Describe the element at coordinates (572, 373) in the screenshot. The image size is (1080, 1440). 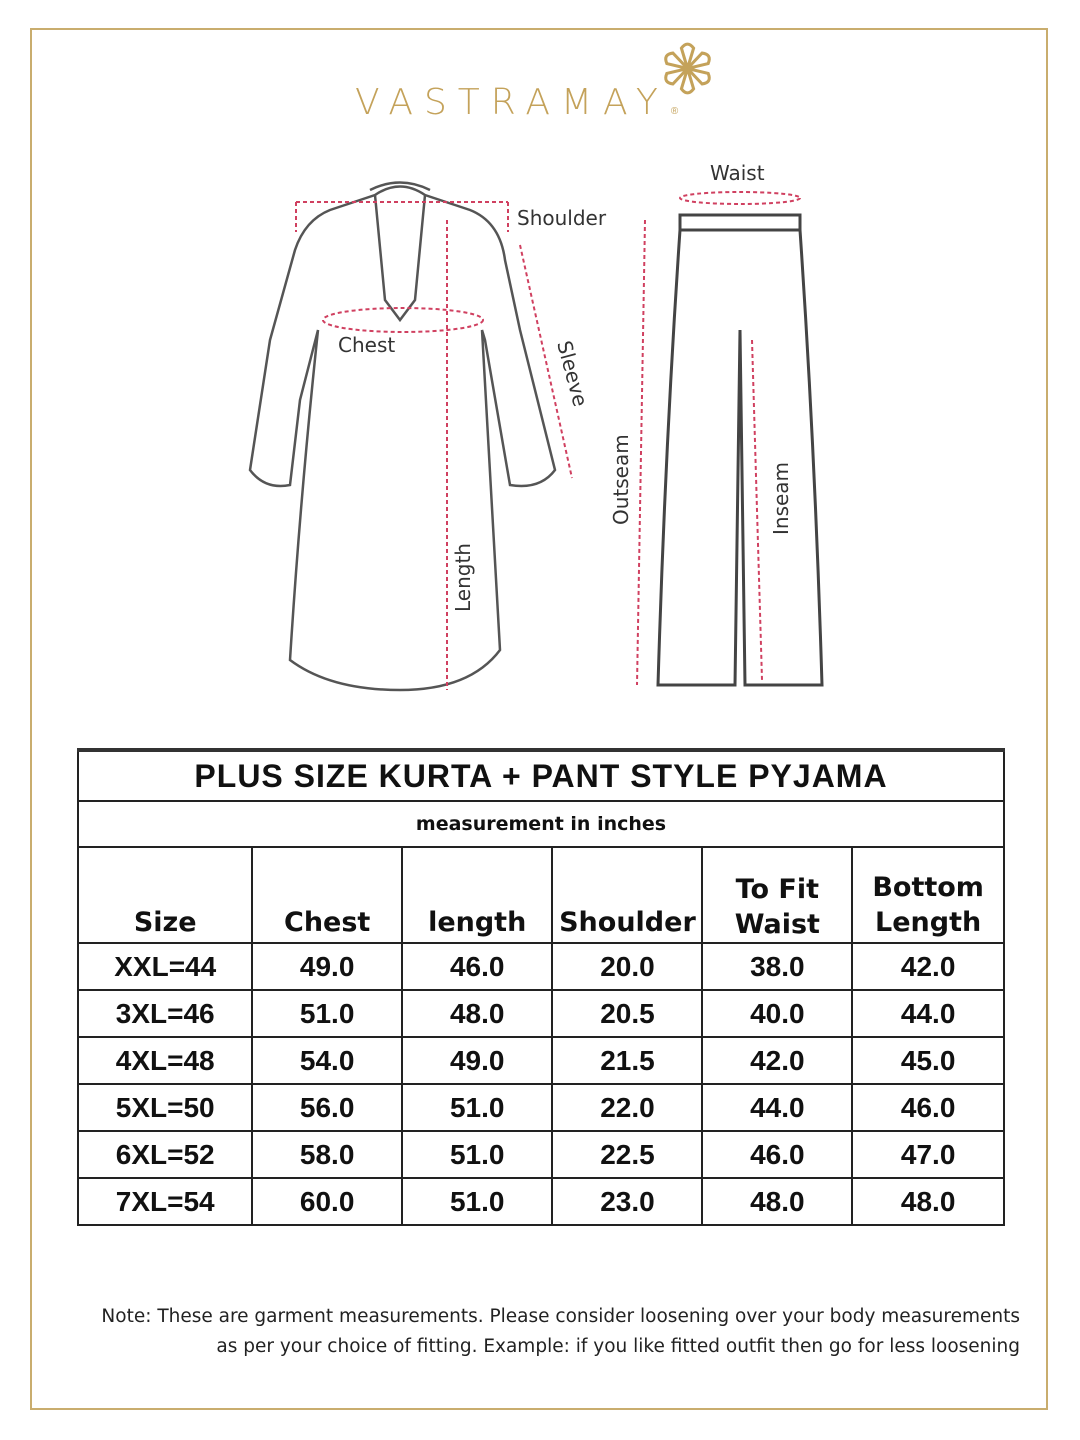
I see `label-sleeve: Sleeve` at that location.